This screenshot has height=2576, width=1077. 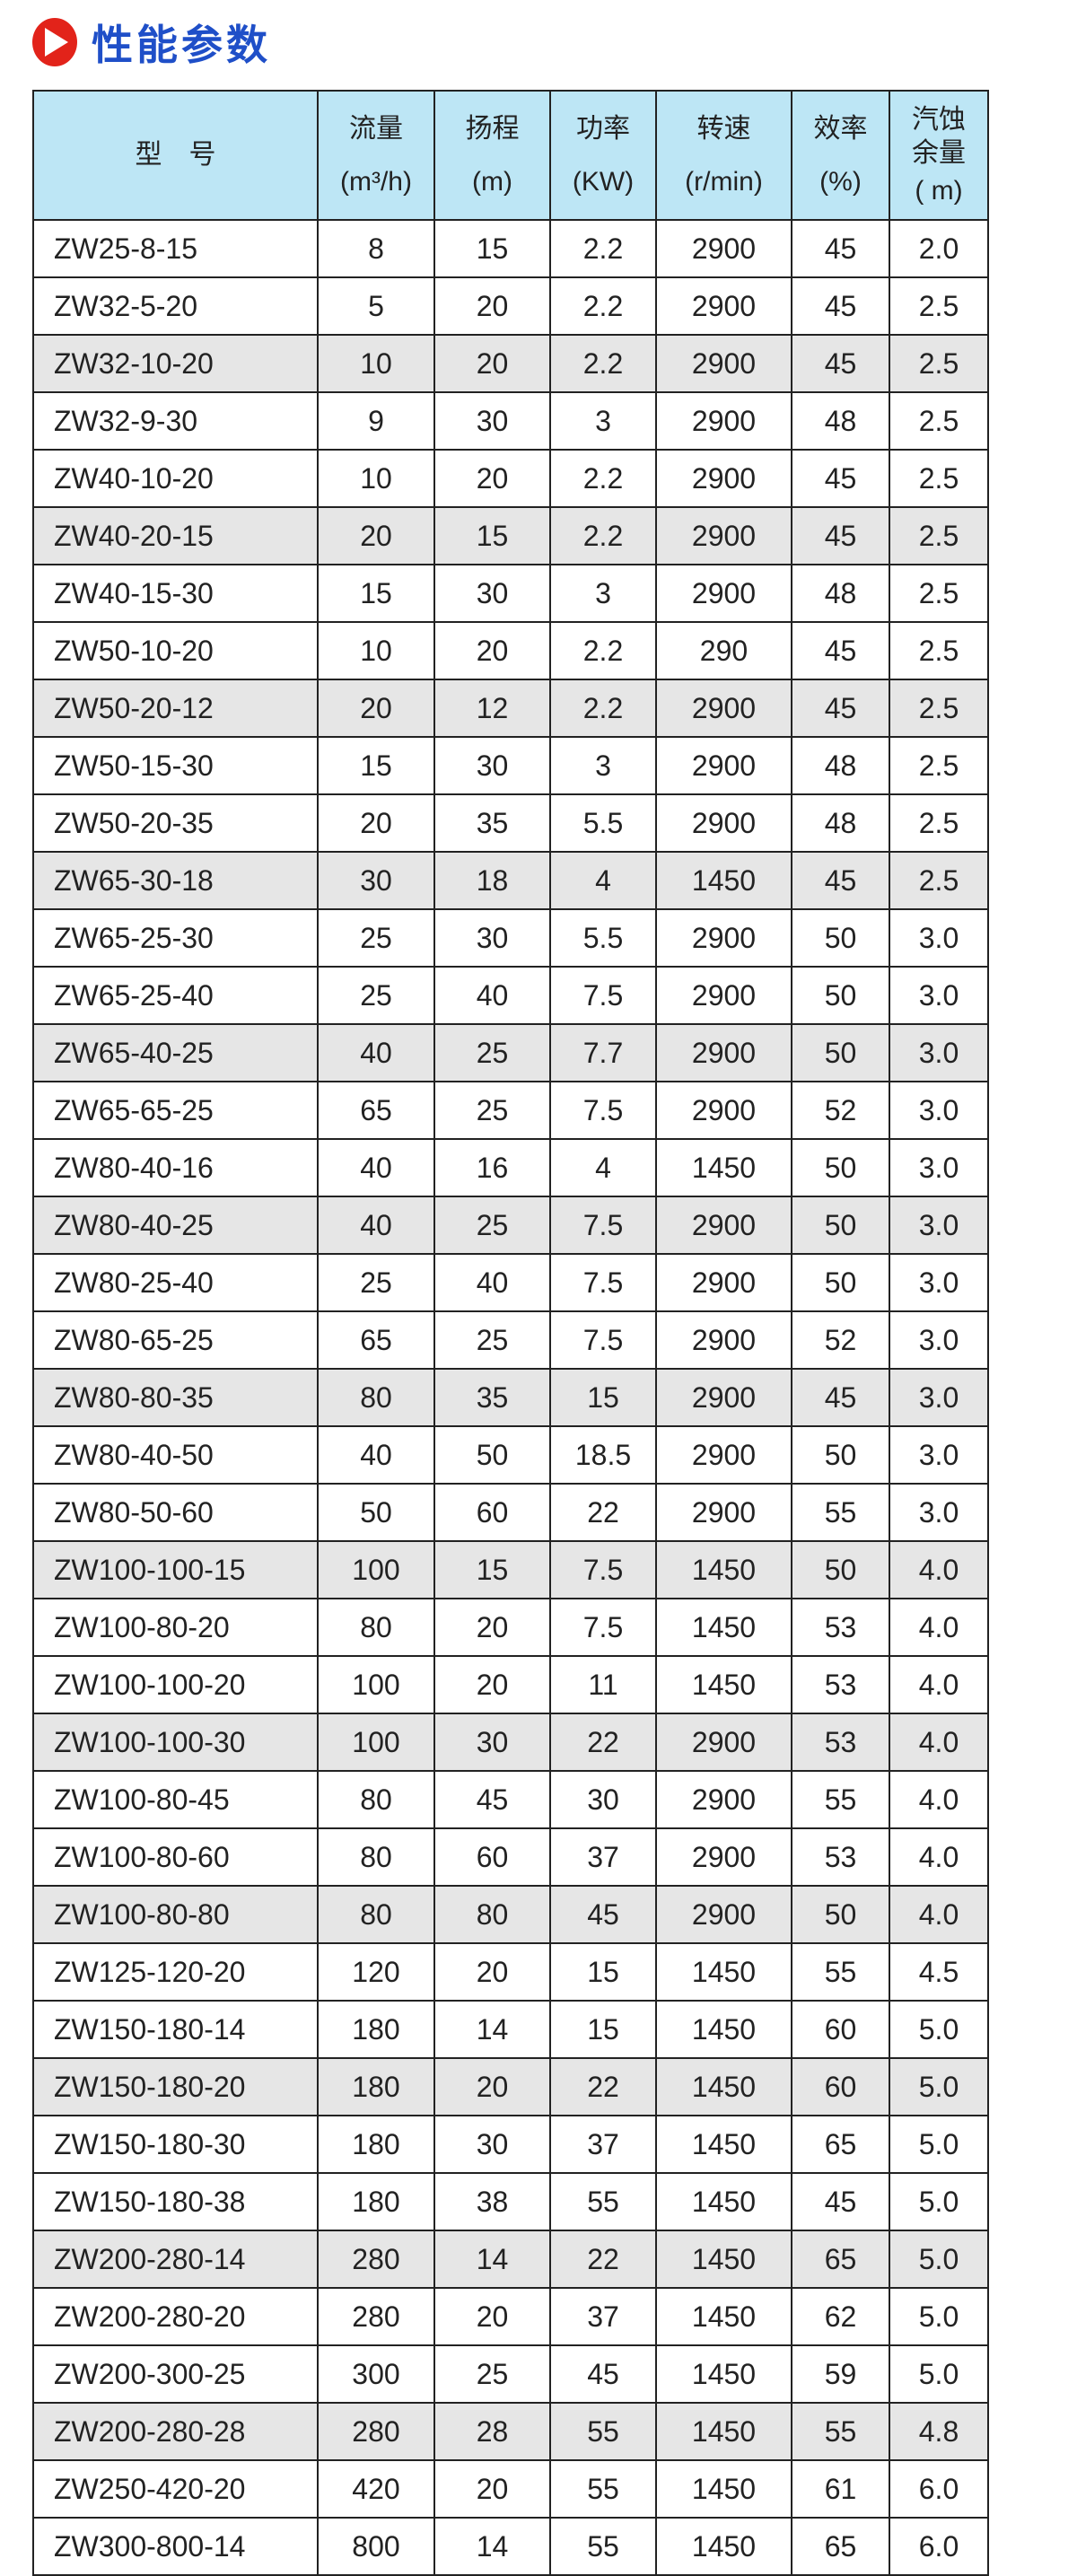 What do you see at coordinates (376, 2489) in the screenshot?
I see `value-cell: 420` at bounding box center [376, 2489].